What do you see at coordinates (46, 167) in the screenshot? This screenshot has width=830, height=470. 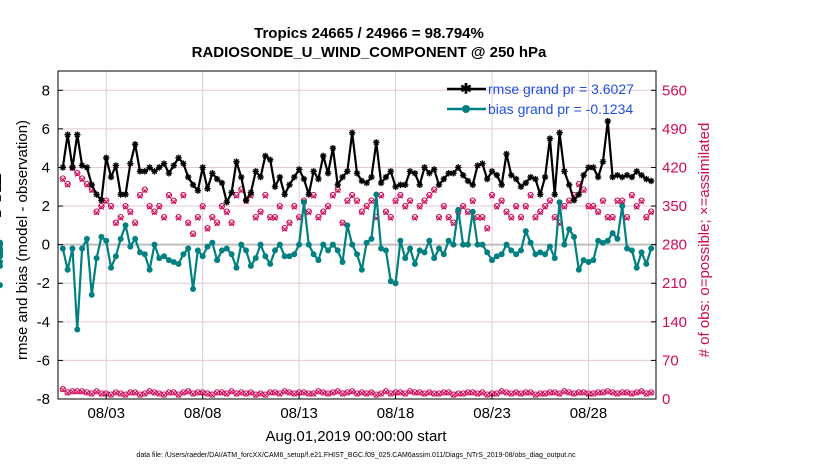 I see `left-tick-label: 4` at bounding box center [46, 167].